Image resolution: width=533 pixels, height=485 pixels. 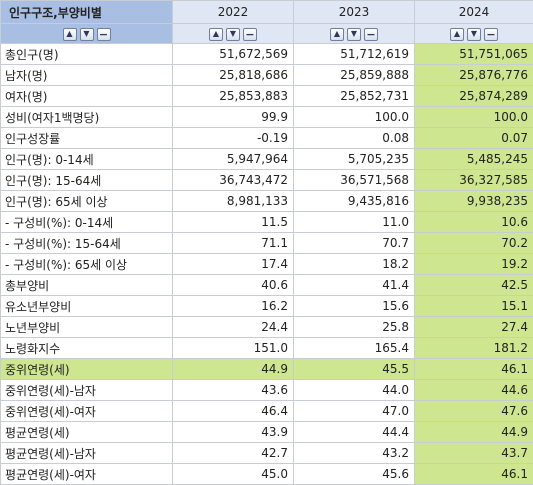 What do you see at coordinates (474, 411) in the screenshot?
I see `cell-value: 47.6` at bounding box center [474, 411].